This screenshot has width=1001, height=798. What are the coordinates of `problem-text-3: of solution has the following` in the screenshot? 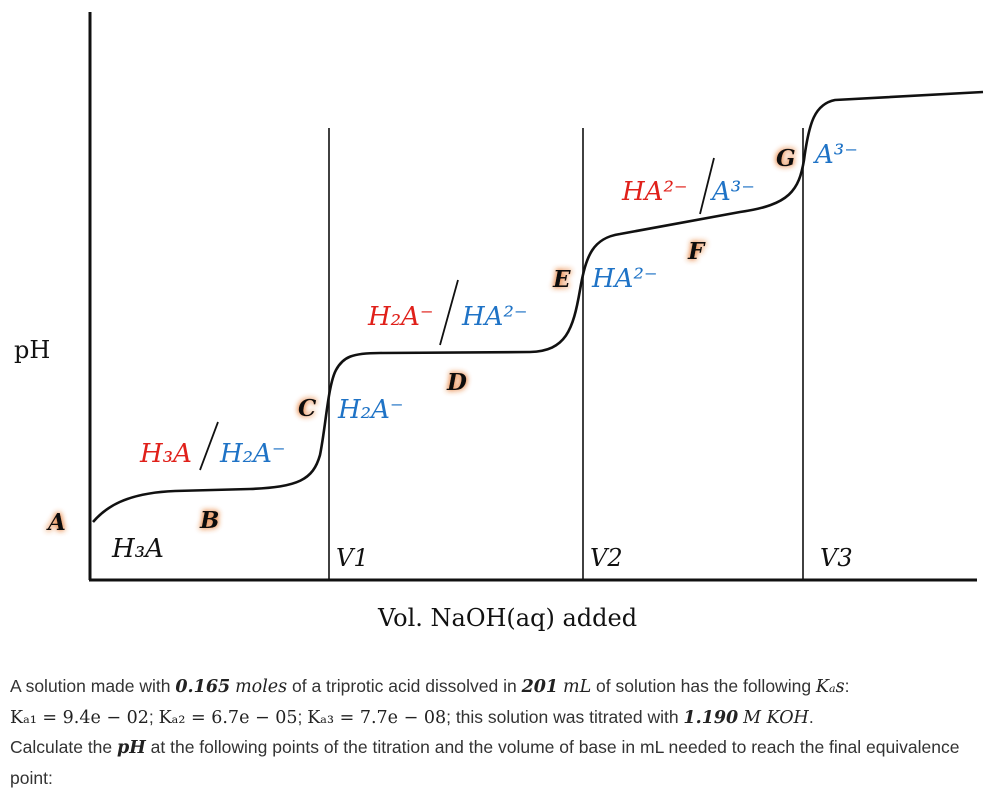 It's located at (703, 686).